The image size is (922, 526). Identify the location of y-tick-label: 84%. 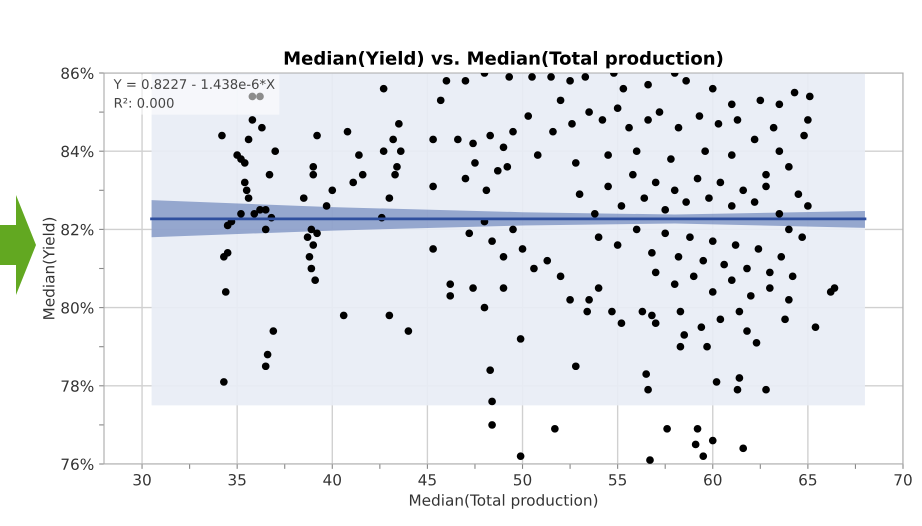
(77, 152).